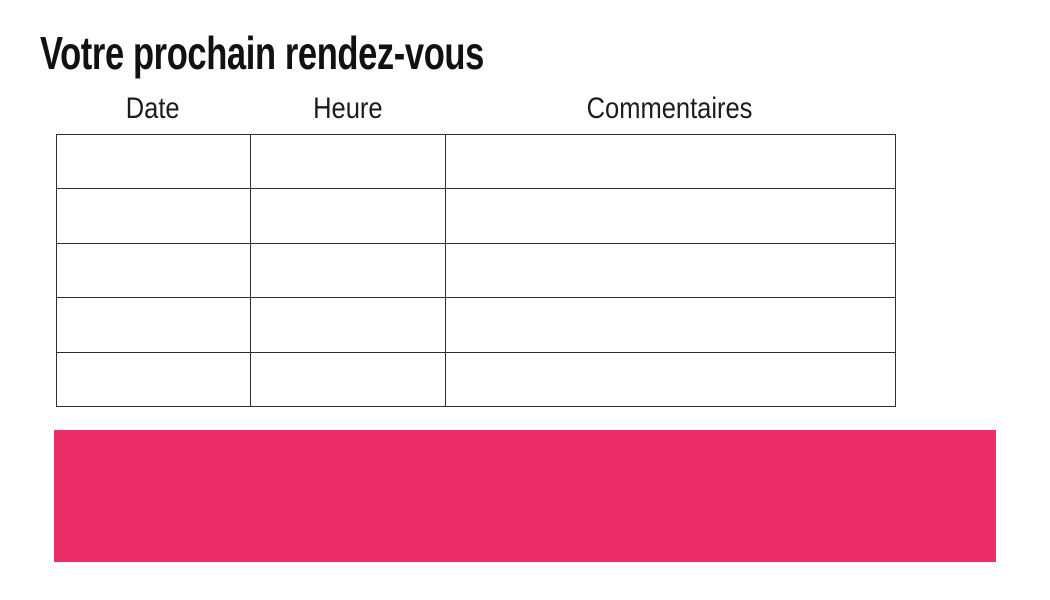  What do you see at coordinates (670, 108) in the screenshot?
I see `column-header-commentaires: Commentaires` at bounding box center [670, 108].